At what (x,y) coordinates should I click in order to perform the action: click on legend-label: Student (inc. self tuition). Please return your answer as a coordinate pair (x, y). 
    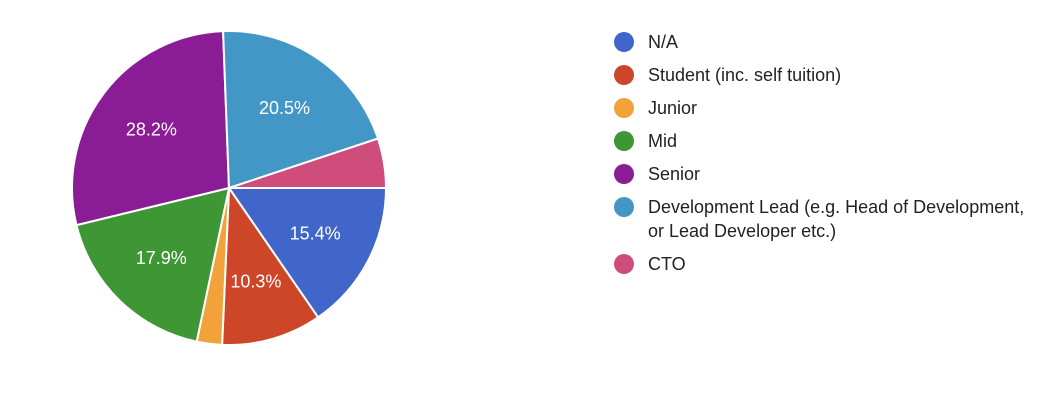
    Looking at the image, I should click on (745, 75).